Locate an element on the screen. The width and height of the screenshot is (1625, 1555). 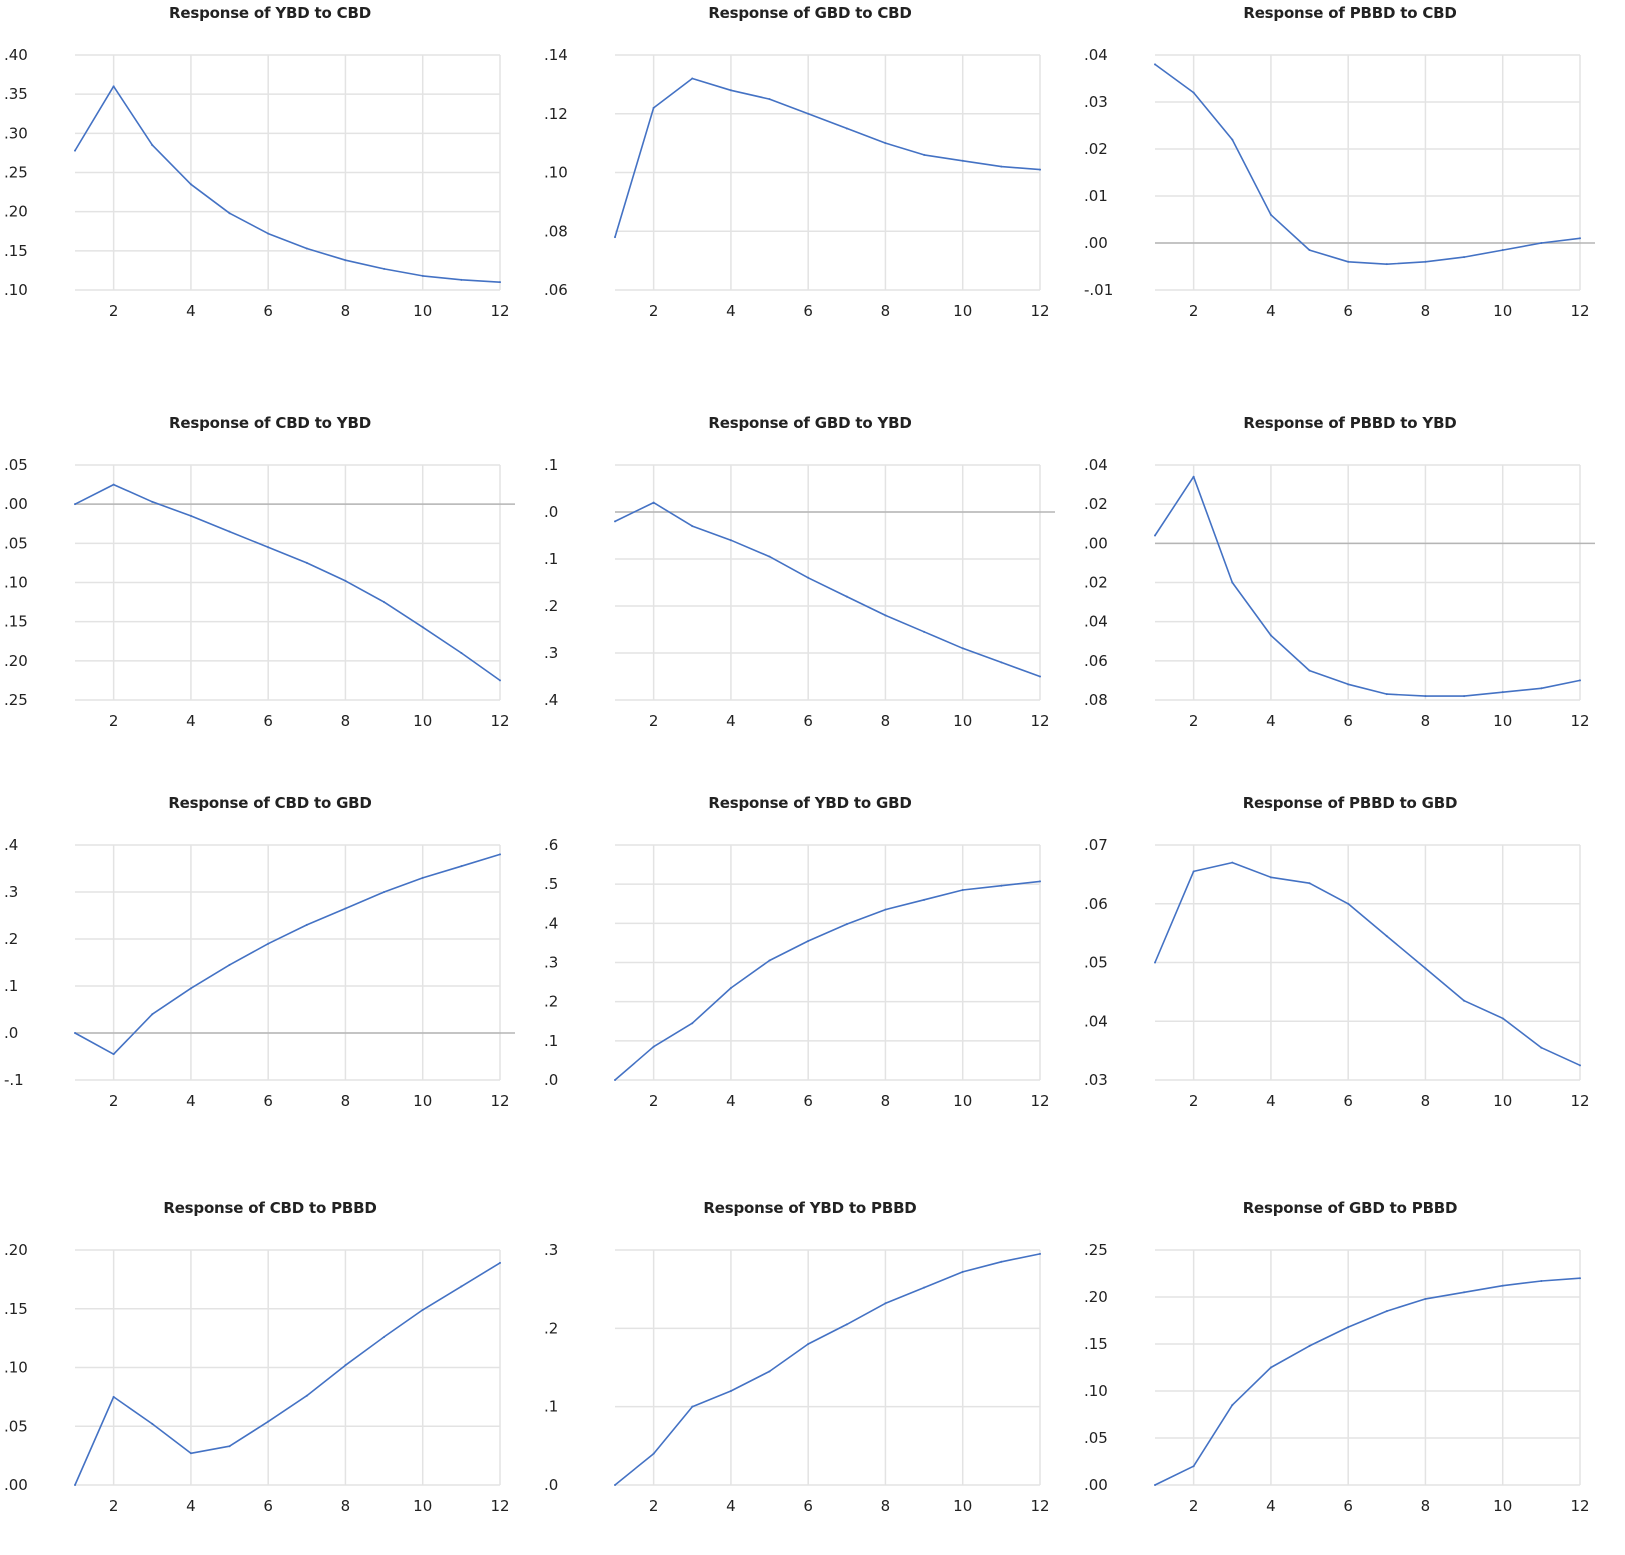
chart-title: Response of CBD to PBBD is located at coordinates (270, 1208).